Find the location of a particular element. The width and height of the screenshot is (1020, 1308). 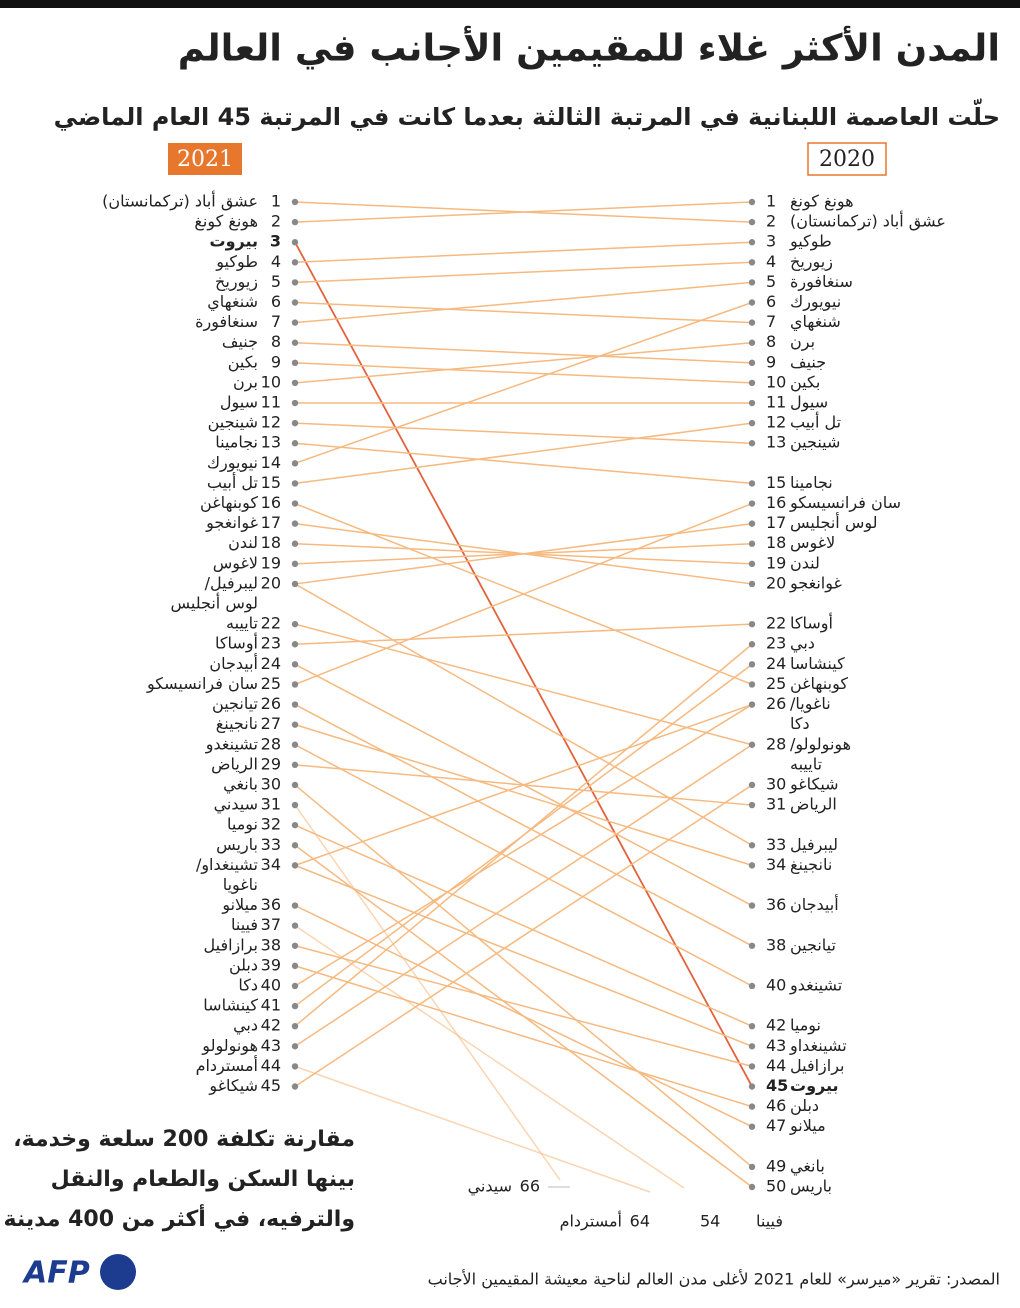

city-label: باريس is located at coordinates (237, 845).